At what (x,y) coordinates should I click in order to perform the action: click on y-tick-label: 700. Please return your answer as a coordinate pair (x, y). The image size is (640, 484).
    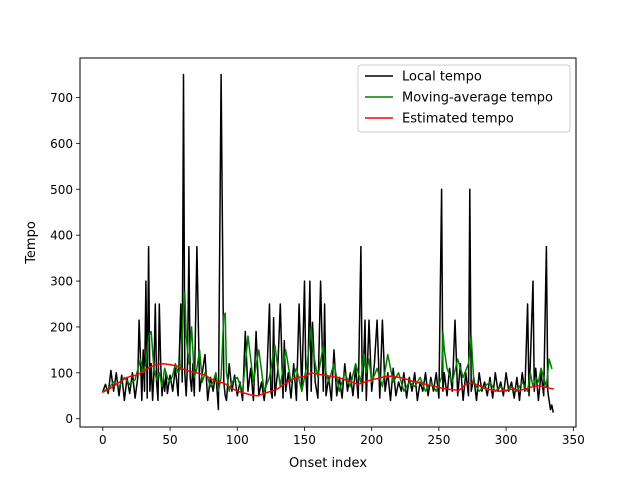
    Looking at the image, I should click on (61, 98).